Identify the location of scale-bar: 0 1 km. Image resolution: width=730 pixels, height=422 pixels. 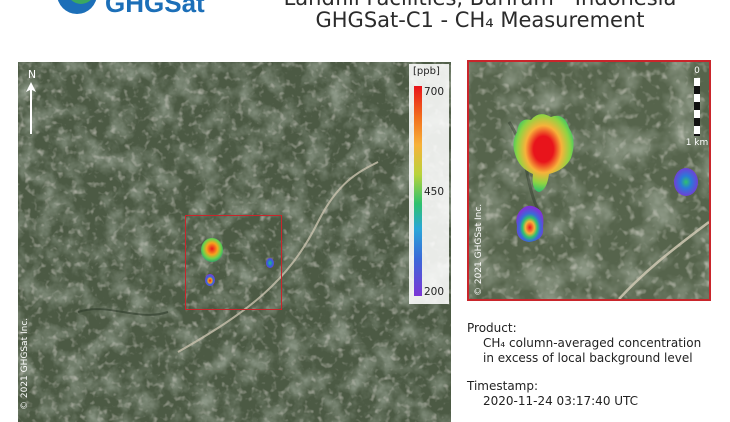
(697, 107).